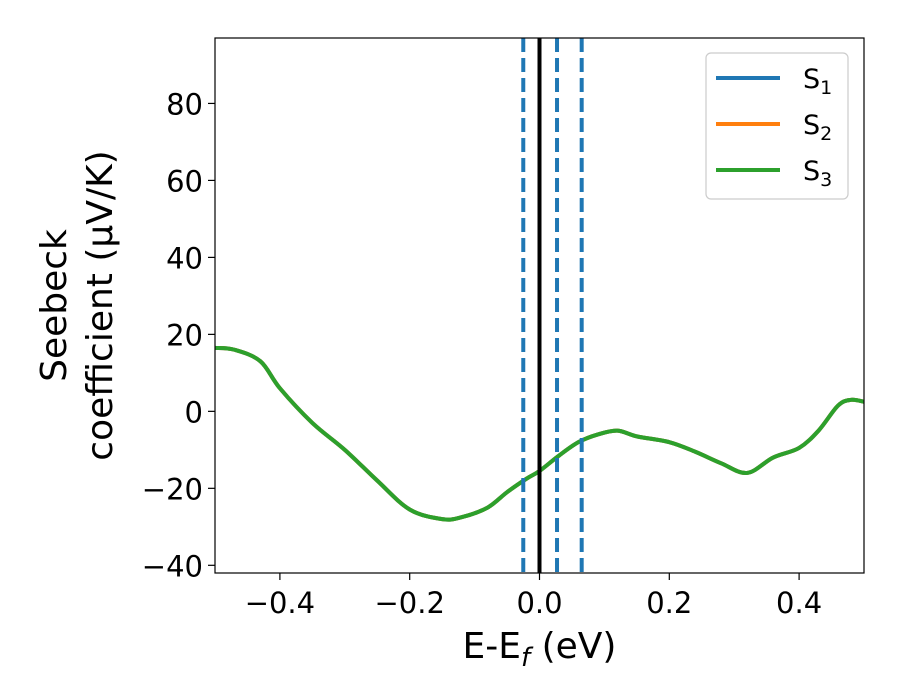 The height and width of the screenshot is (700, 900). Describe the element at coordinates (280, 603) in the screenshot. I see `x-tick-label: −0.4` at that location.